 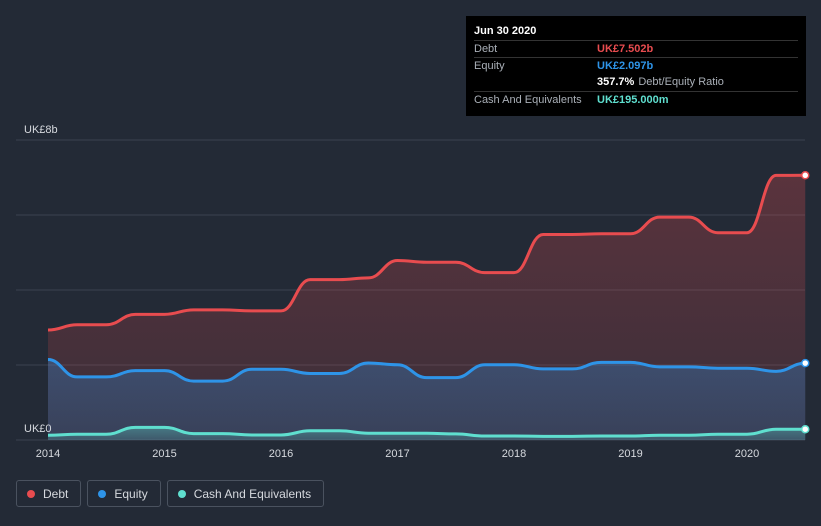 What do you see at coordinates (31, 493) in the screenshot?
I see `legend-dot-debt` at bounding box center [31, 493].